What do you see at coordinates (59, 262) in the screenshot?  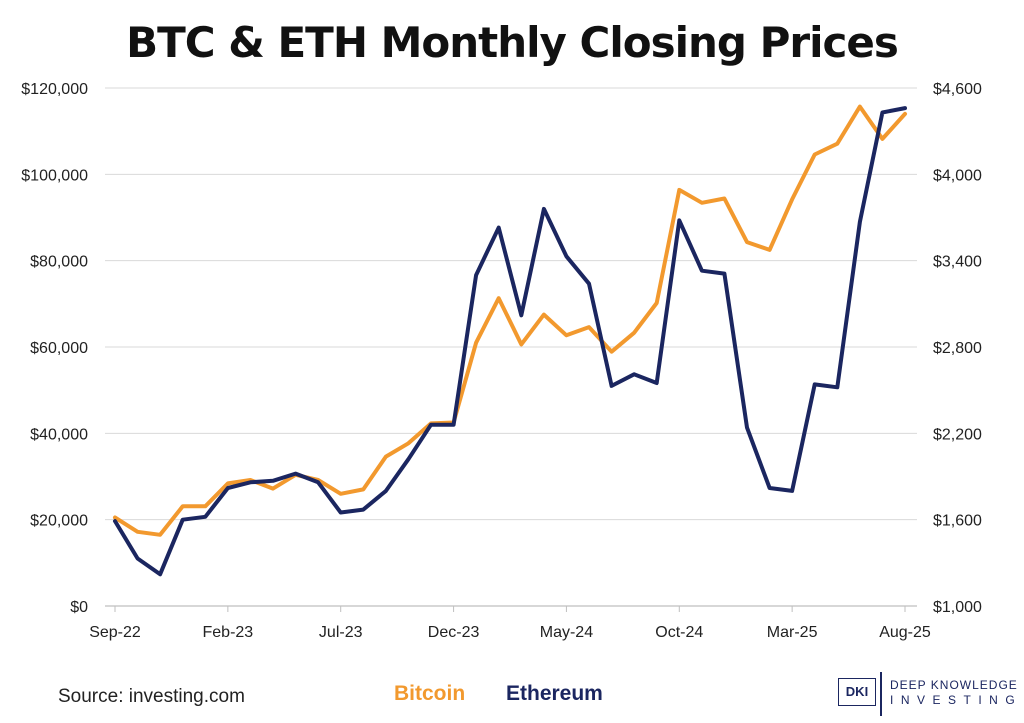 I see `left-tick-label: $80,000` at bounding box center [59, 262].